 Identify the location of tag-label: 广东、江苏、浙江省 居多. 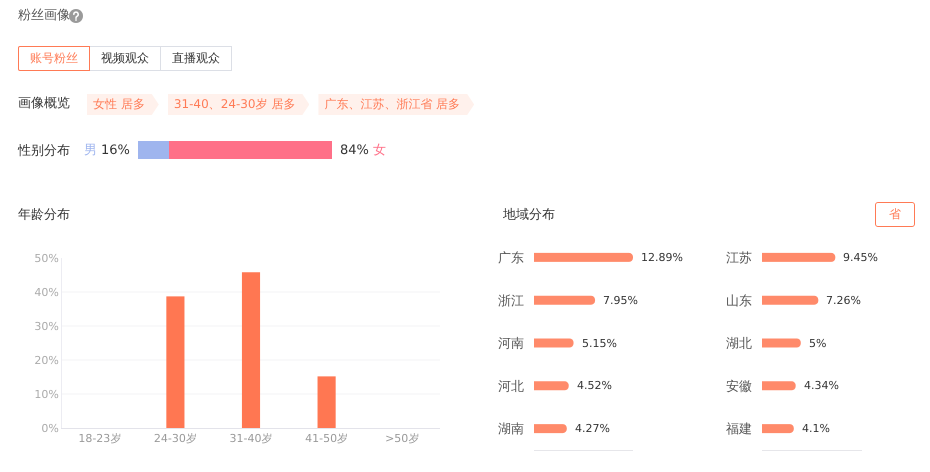
(396, 104).